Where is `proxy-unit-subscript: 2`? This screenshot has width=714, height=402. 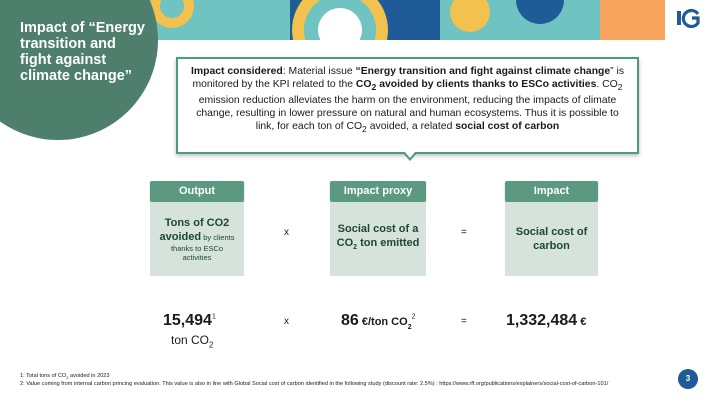 proxy-unit-subscript: 2 is located at coordinates (409, 328).